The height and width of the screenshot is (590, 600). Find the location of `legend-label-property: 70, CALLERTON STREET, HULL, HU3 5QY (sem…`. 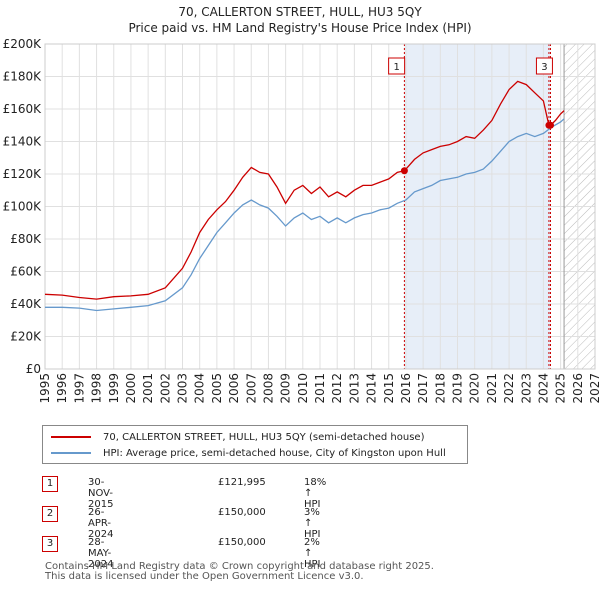

legend-label-property: 70, CALLERTON STREET, HULL, HU3 5QY (sem… is located at coordinates (264, 437).